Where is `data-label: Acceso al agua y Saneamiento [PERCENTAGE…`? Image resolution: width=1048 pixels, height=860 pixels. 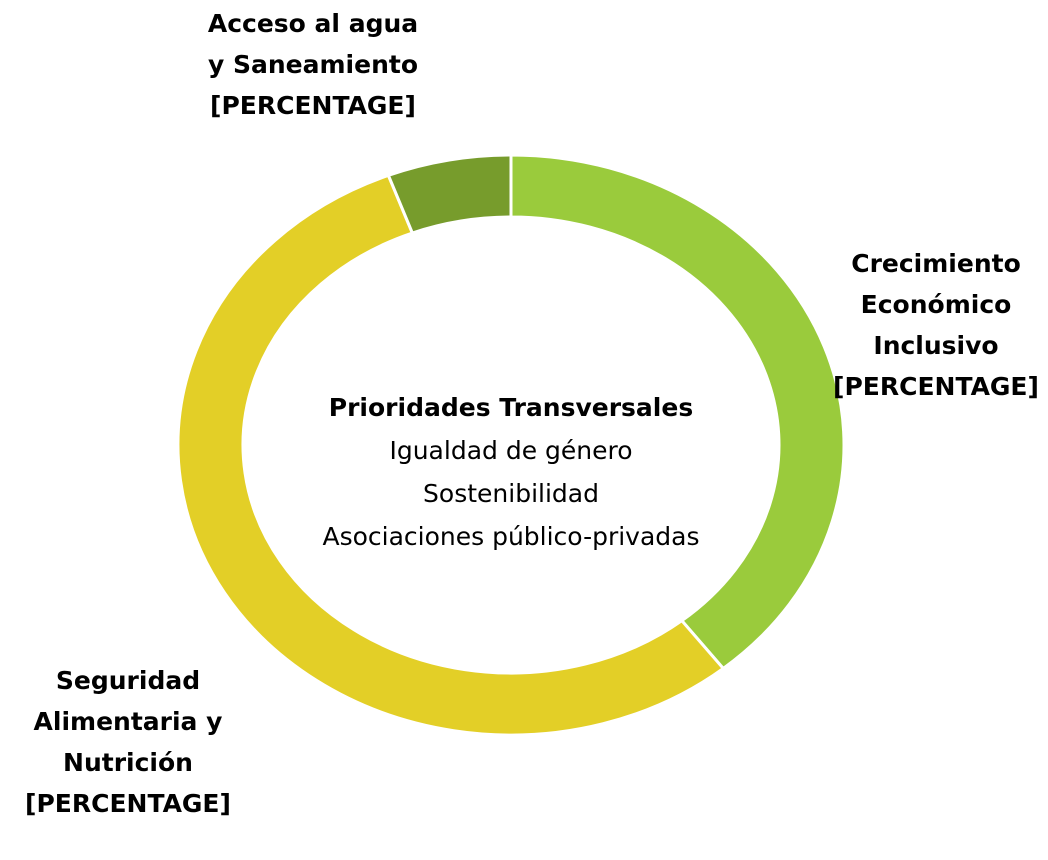
data-label: Acceso al agua y Saneamiento [PERCENTAGE… is located at coordinates (313, 64).